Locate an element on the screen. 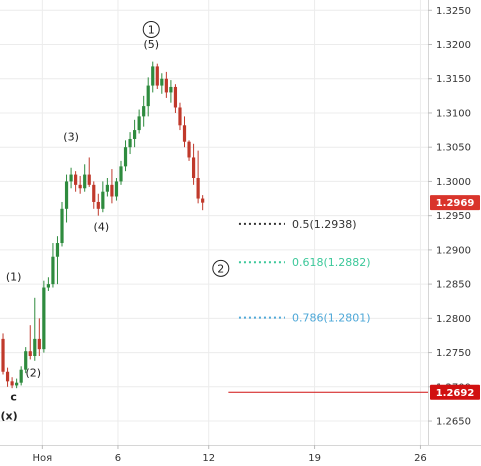 The width and height of the screenshot is (481, 466). fib-level-label: 0.786(1.2801) is located at coordinates (331, 318).